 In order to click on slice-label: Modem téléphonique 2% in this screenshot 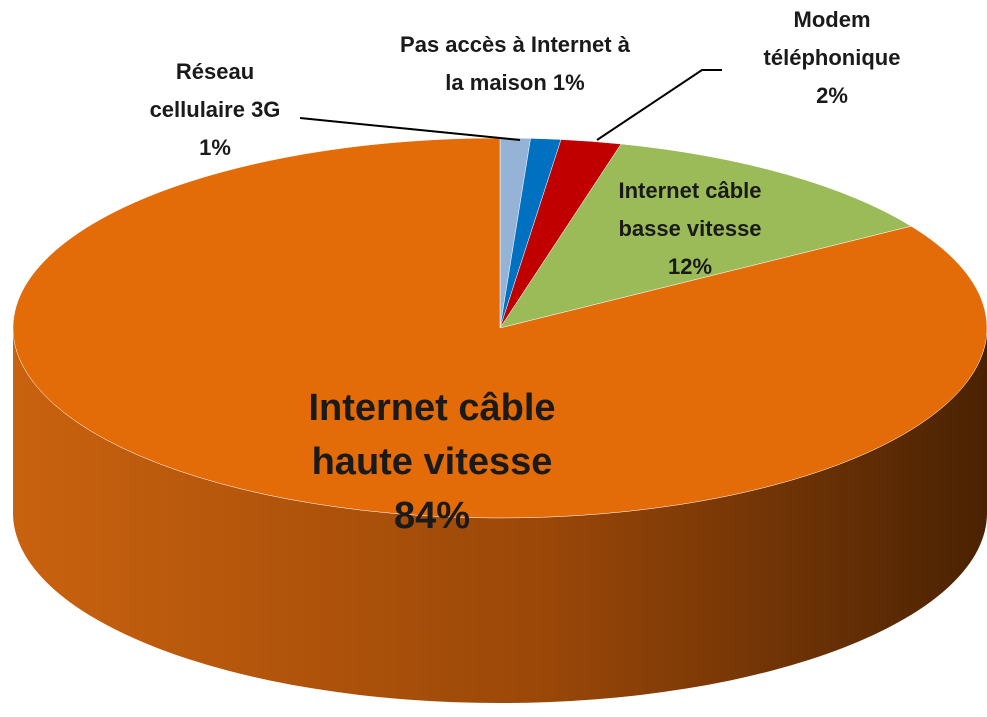, I will do `click(832, 58)`.